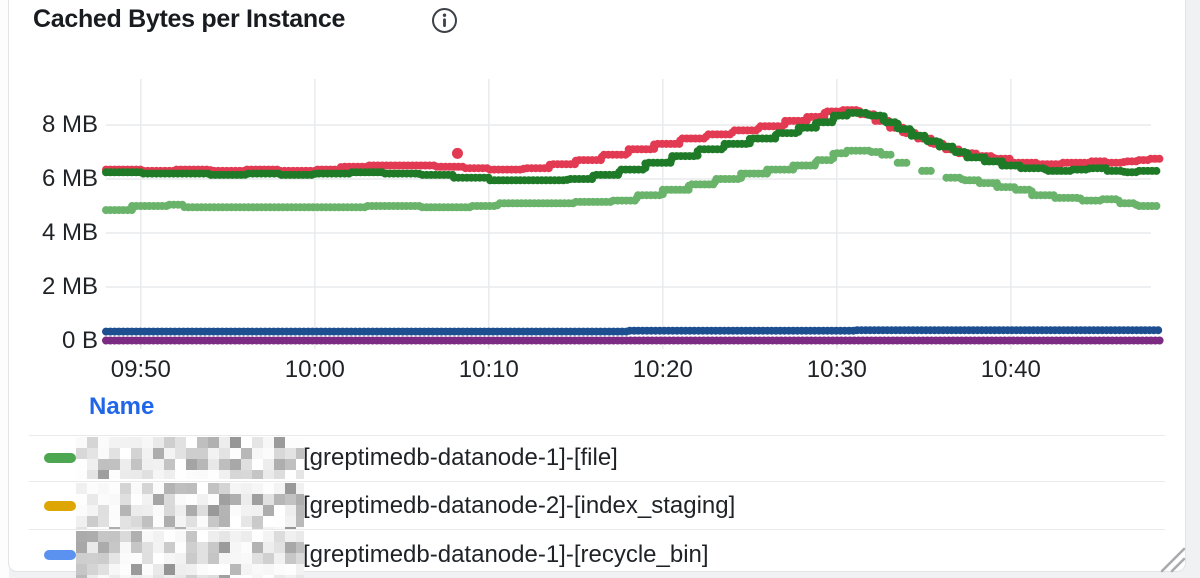  I want to click on series-light-green, so click(633, 180).